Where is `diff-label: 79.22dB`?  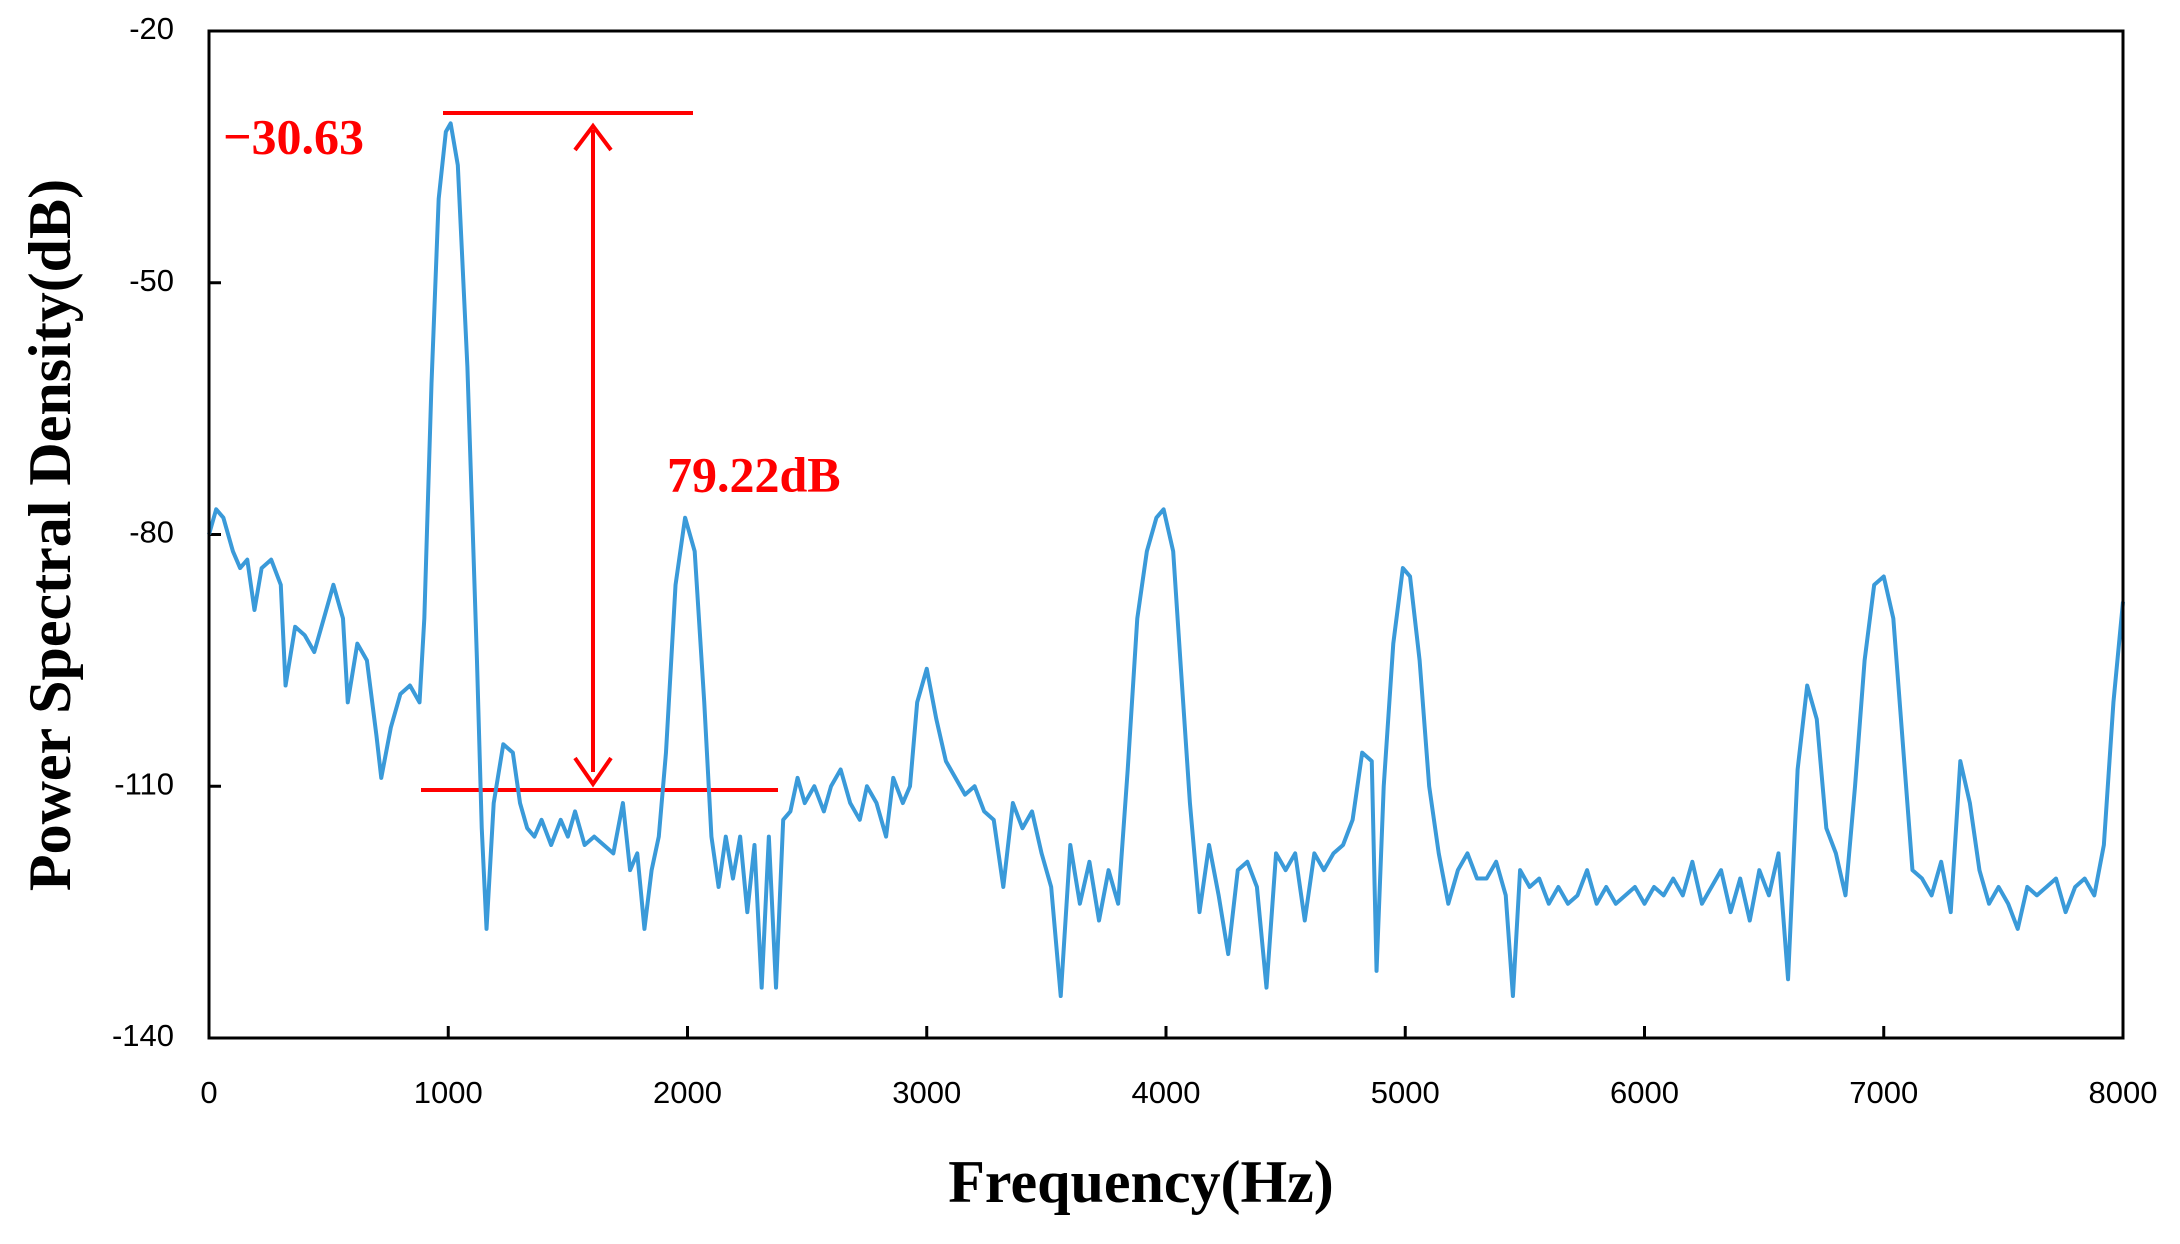 diff-label: 79.22dB is located at coordinates (754, 474).